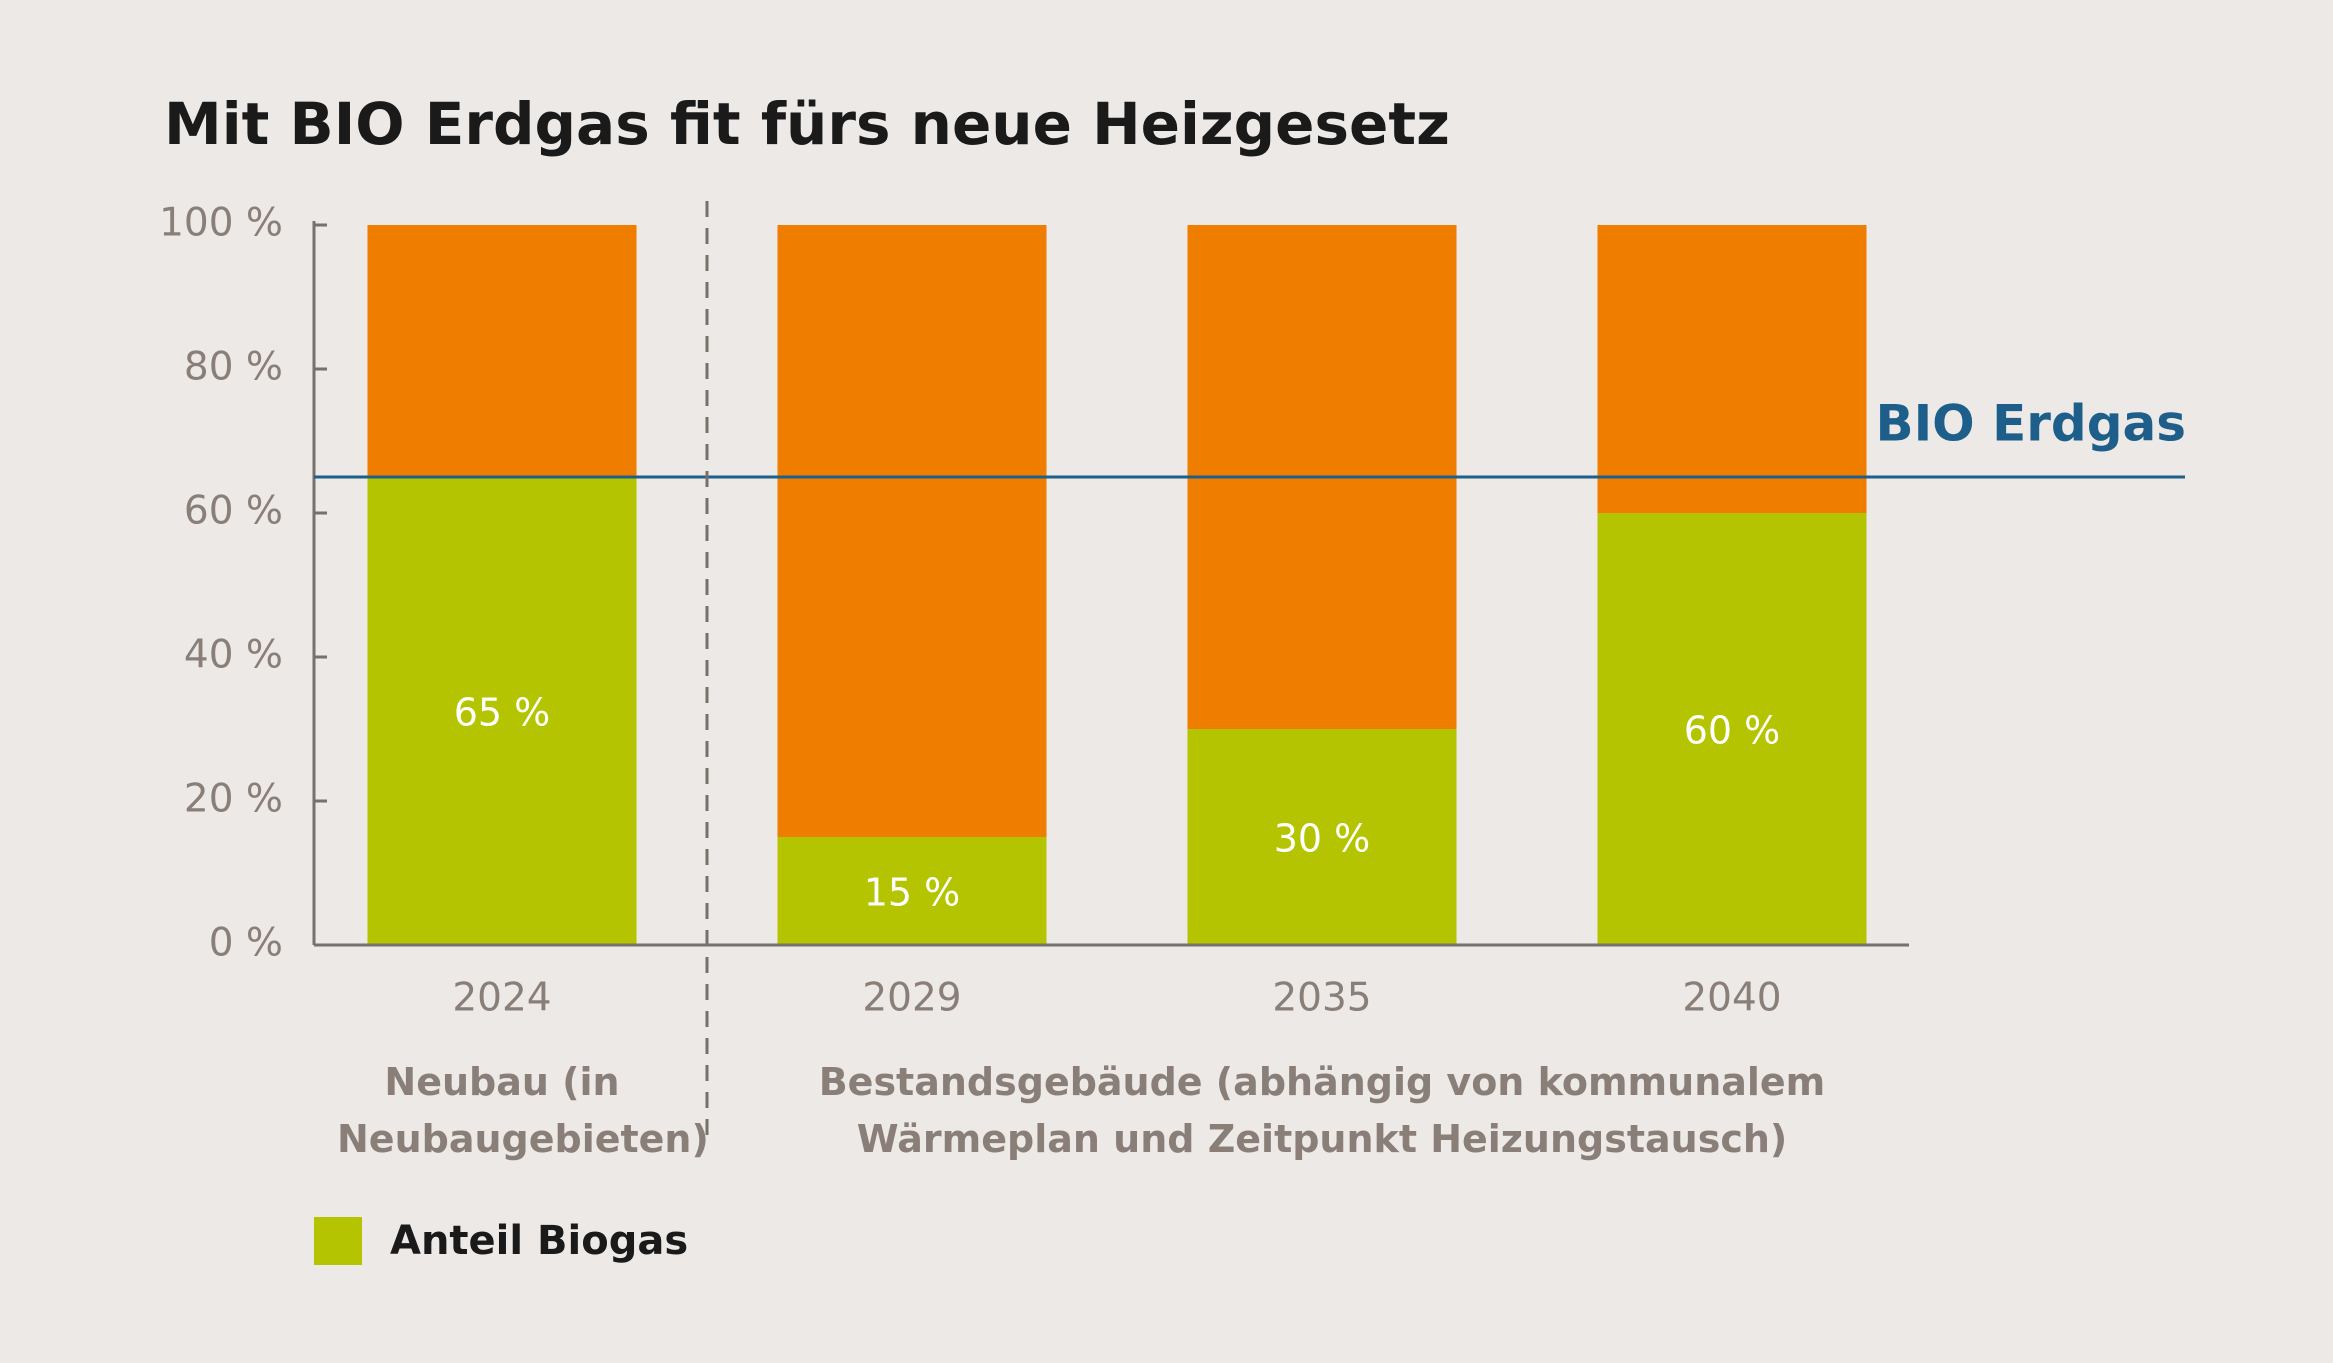  Describe the element at coordinates (233, 799) in the screenshot. I see `y-tick-label: 20 %` at that location.